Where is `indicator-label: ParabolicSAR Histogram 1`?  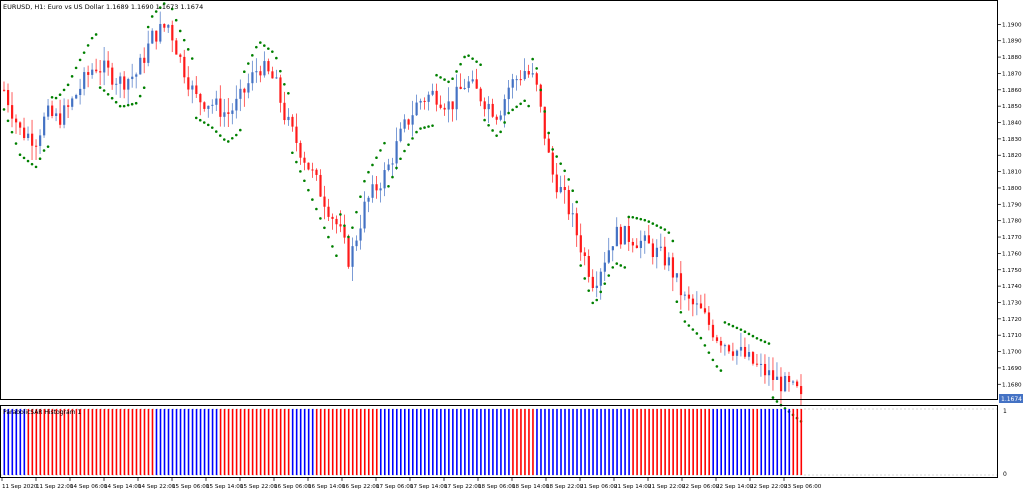
indicator-label: ParabolicSAR Histogram 1 is located at coordinates (42, 412).